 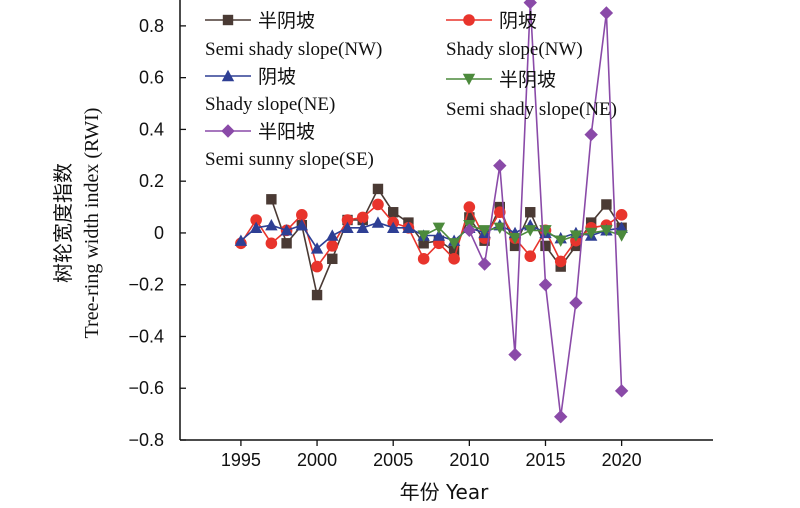 What do you see at coordinates (270, 90) in the screenshot?
I see `legend-item-2: 阴坡 Shady slope(NE)` at bounding box center [270, 90].